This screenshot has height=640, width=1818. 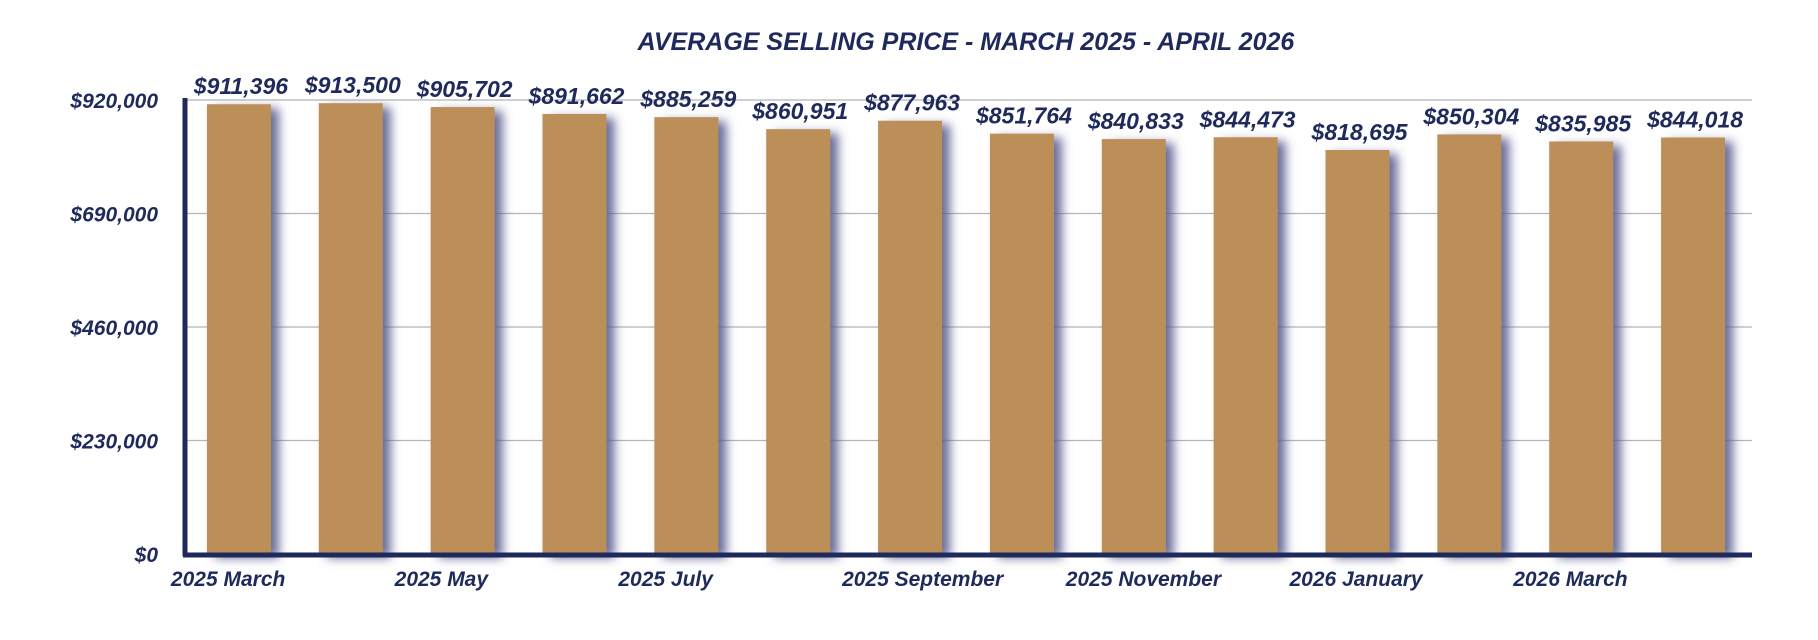 What do you see at coordinates (1360, 132) in the screenshot?
I see `data-label: $818,695` at bounding box center [1360, 132].